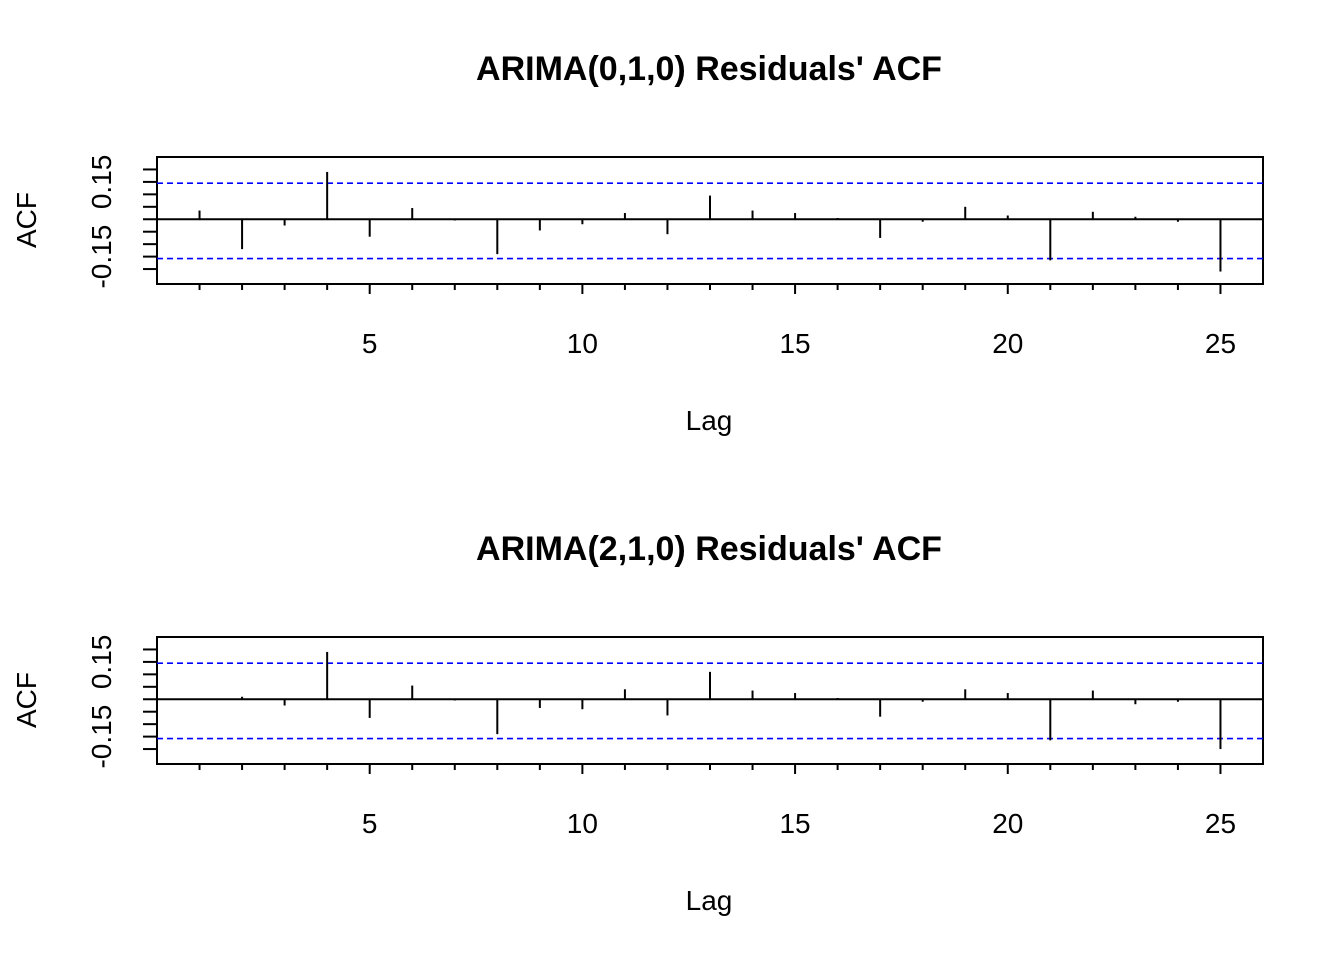  Describe the element at coordinates (709, 69) in the screenshot. I see `chart-title: ARIMA(0,1,0) Residuals' ACF` at that location.